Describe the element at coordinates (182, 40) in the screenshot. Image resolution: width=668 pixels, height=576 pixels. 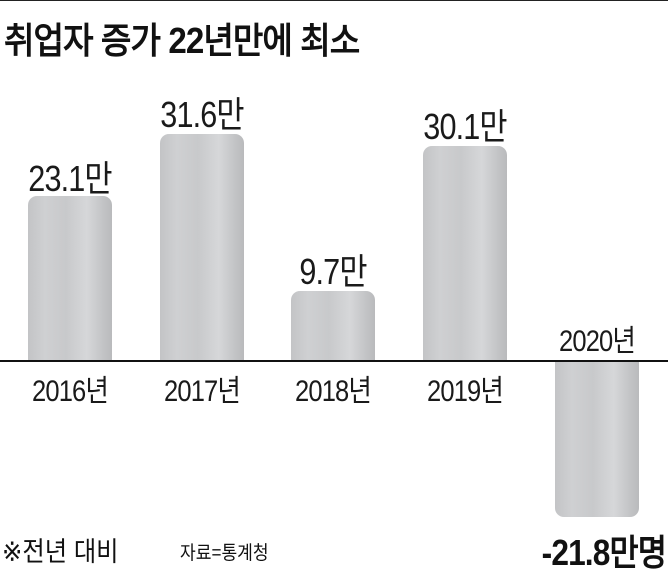
I see `chart-title: 취업자 증가 22년만에 최소` at that location.